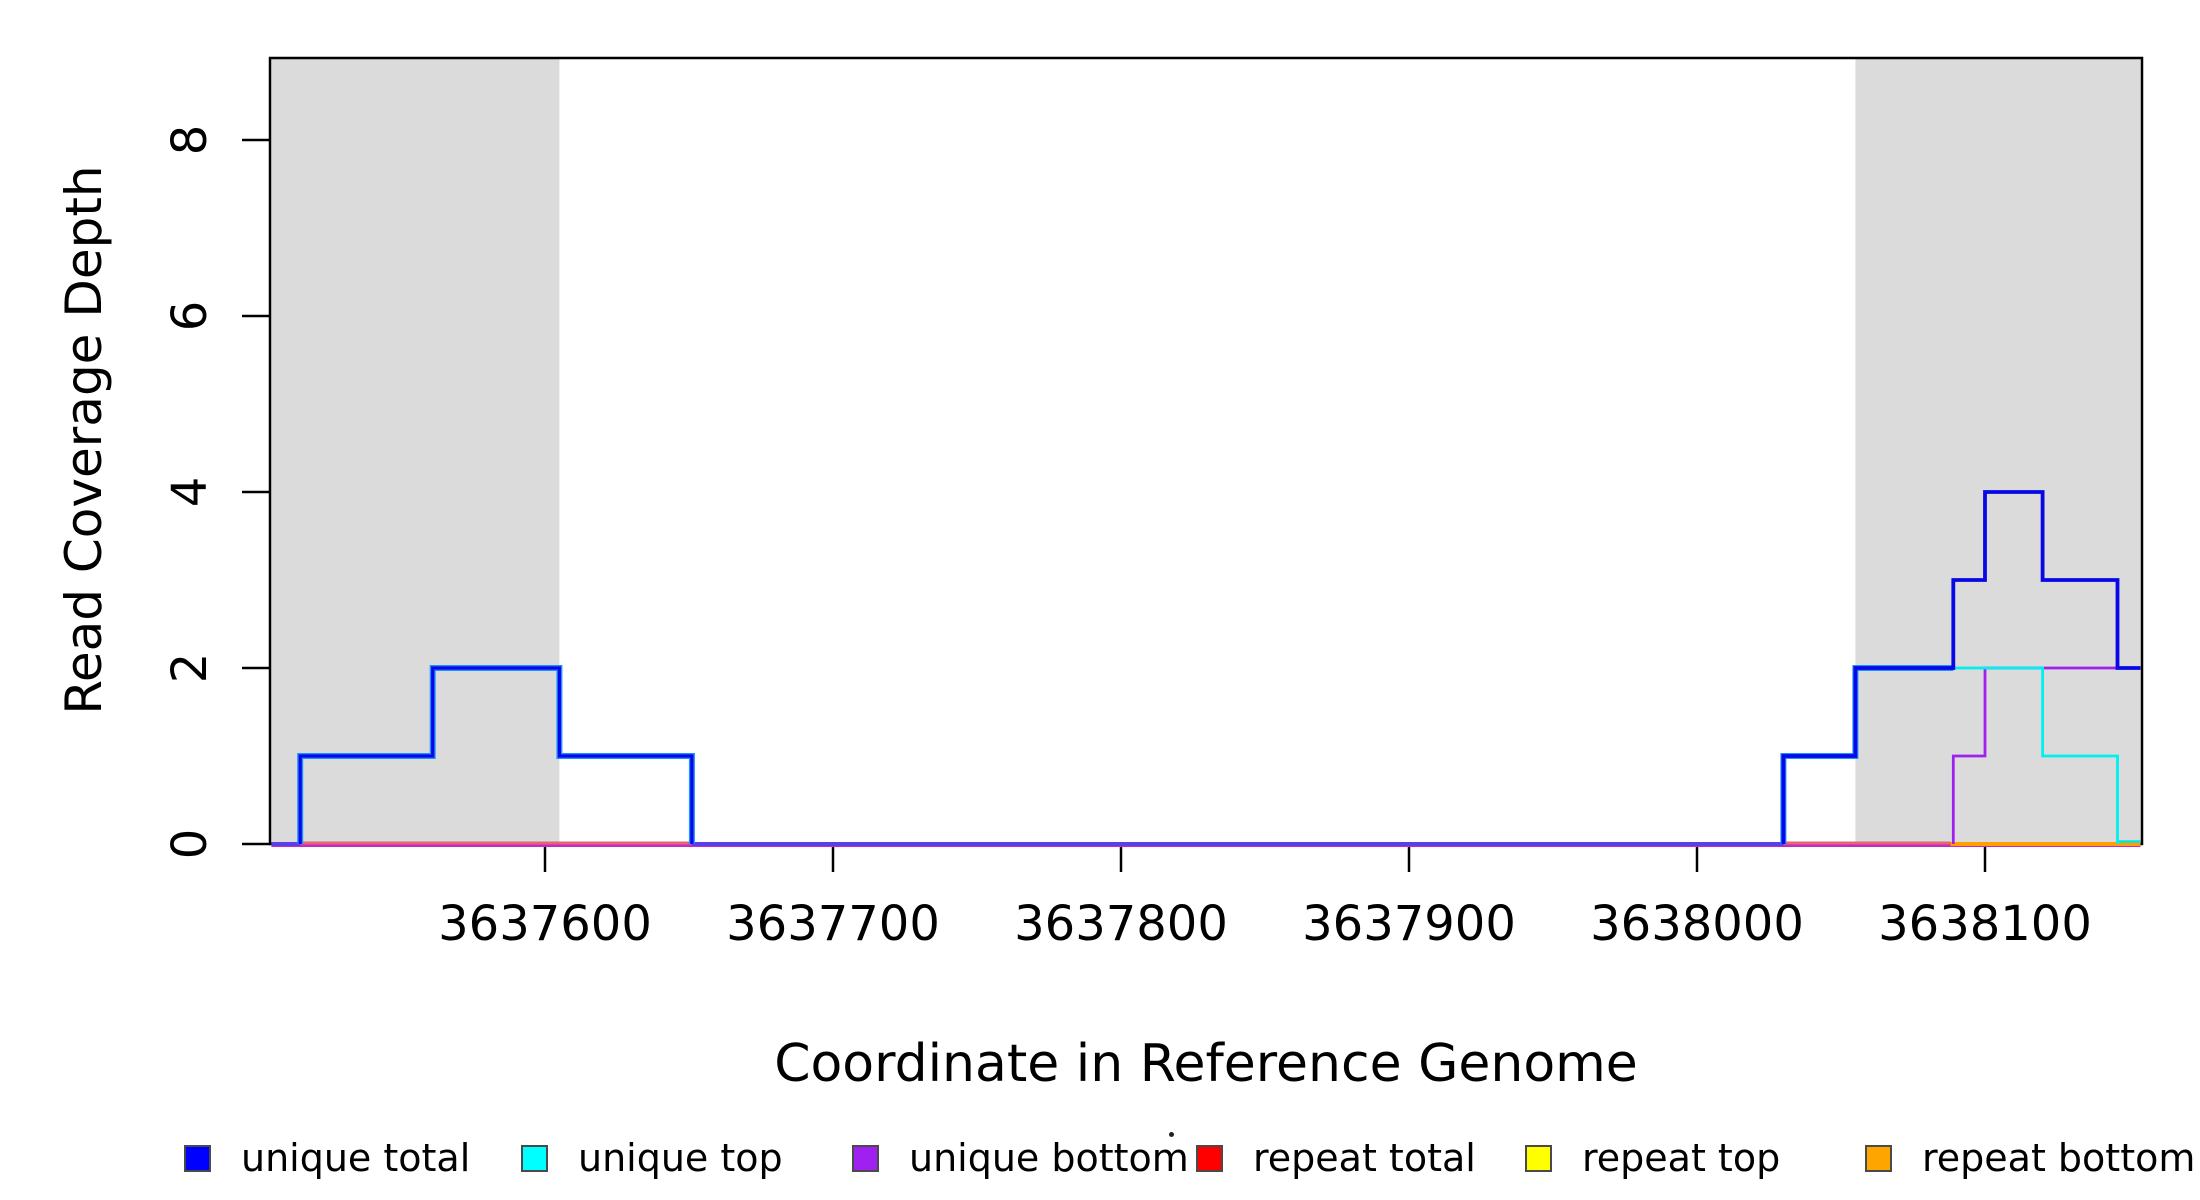 This screenshot has height=1200, width=2200. What do you see at coordinates (1697, 924) in the screenshot?
I see `x-tick-label: 3638000` at bounding box center [1697, 924].